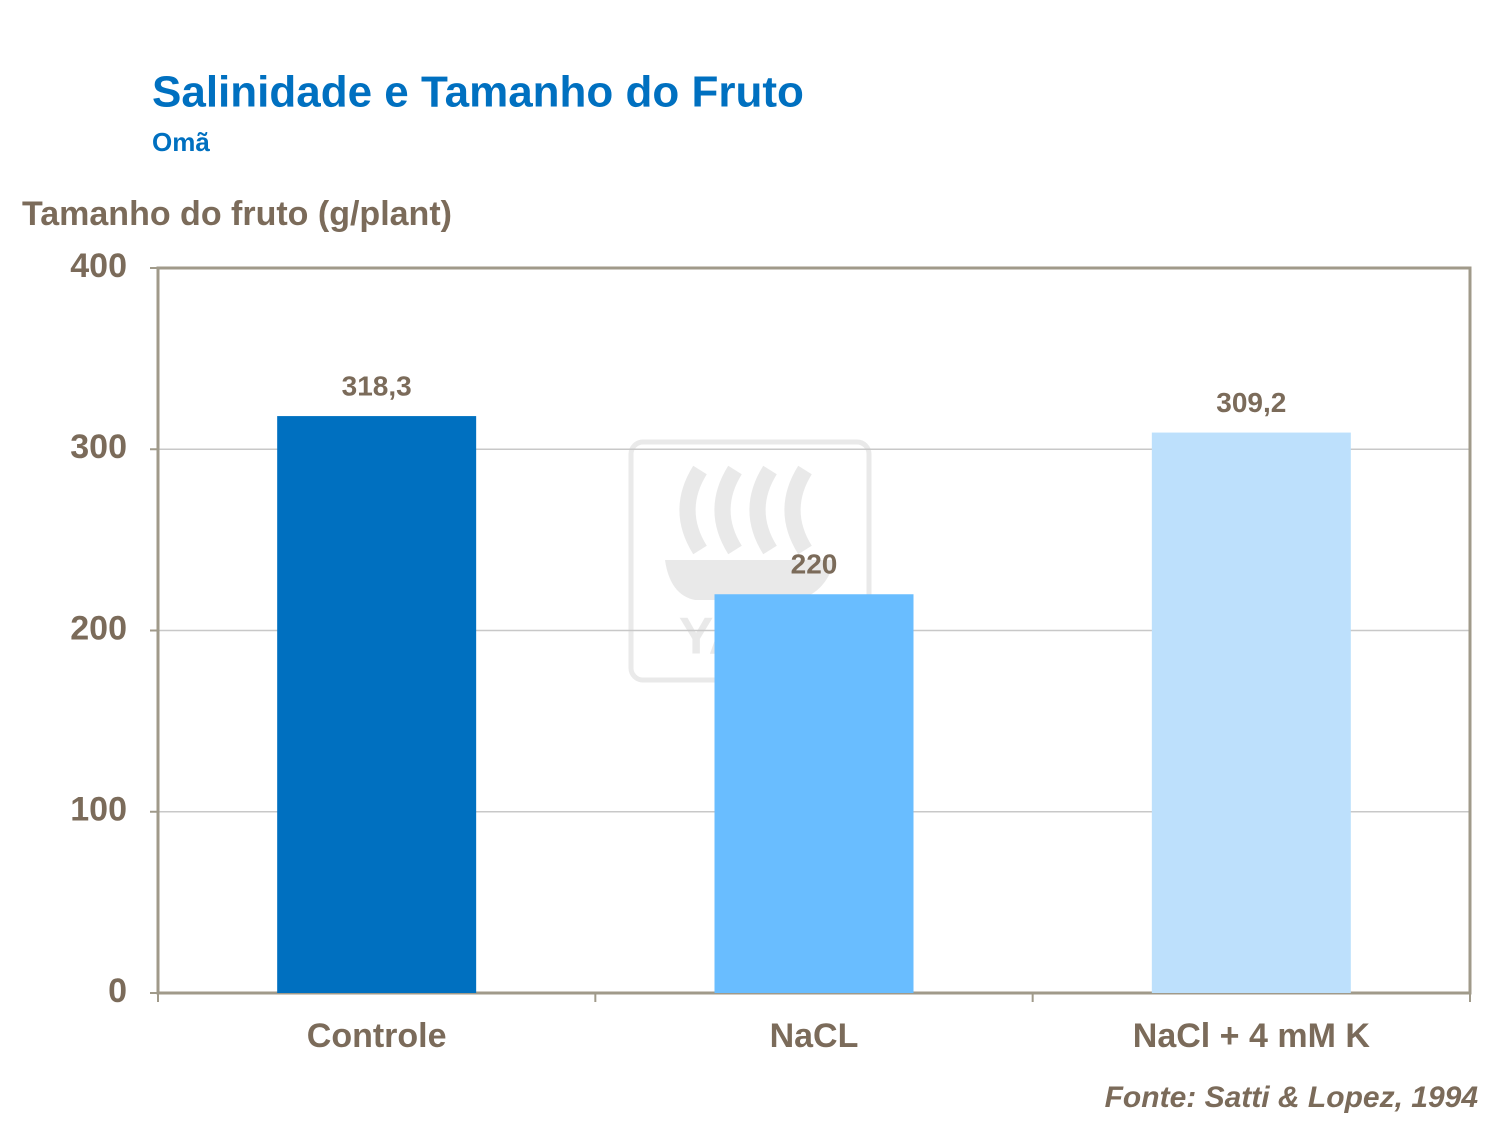 Image resolution: width=1500 pixels, height=1125 pixels. I want to click on y-tick-label: 400, so click(98, 266).